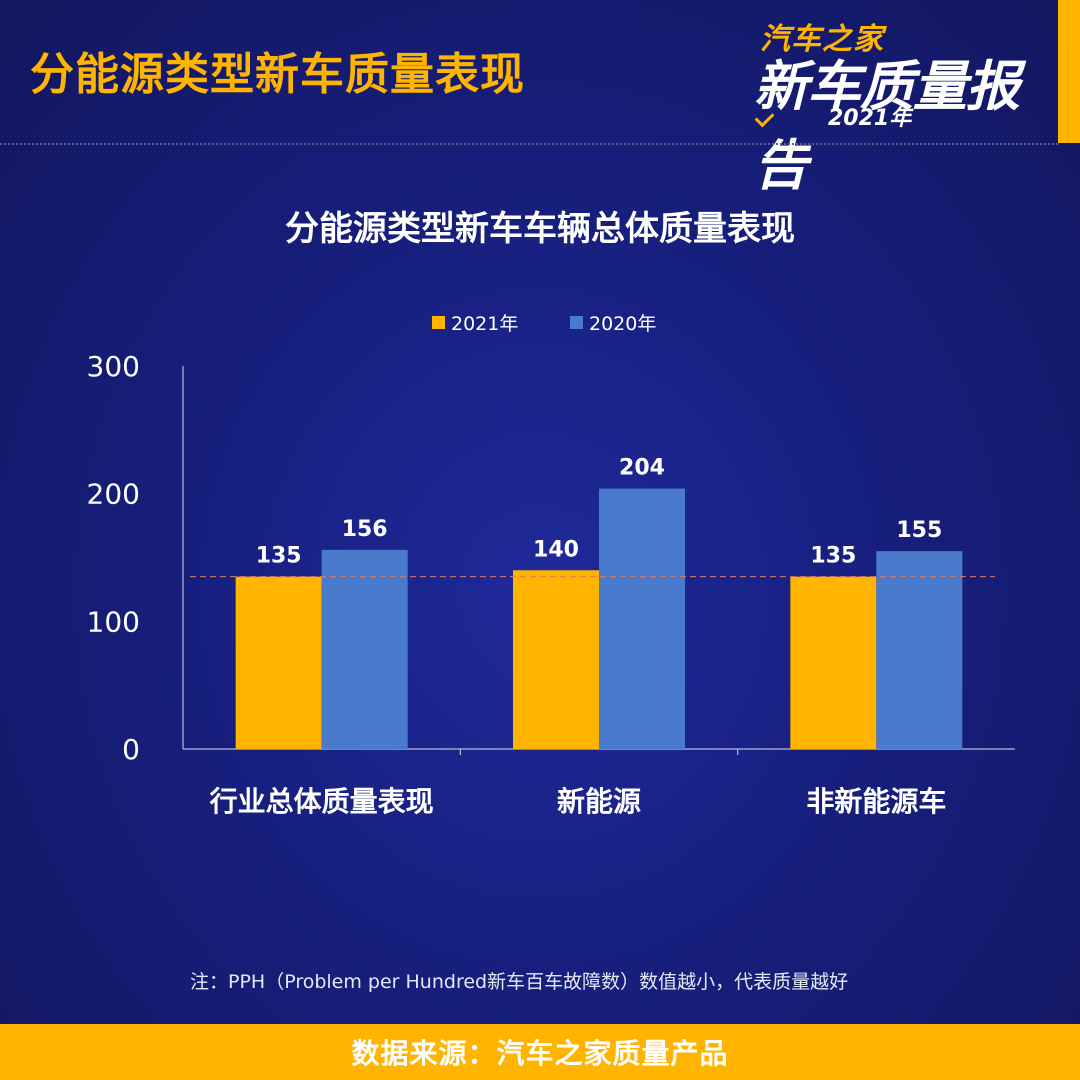 This screenshot has width=1080, height=1080. I want to click on brand-accent-bar, so click(1069, 71).